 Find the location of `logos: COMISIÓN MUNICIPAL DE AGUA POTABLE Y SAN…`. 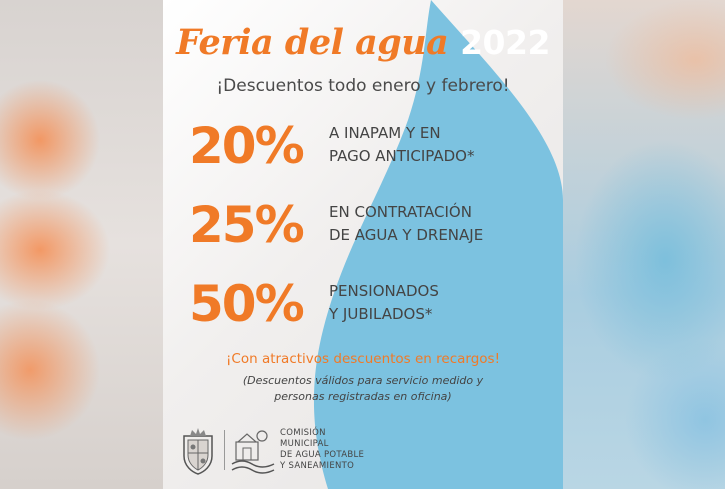

logos: COMISIÓN MUNICIPAL DE AGUA POTABLE Y SAN… is located at coordinates (278, 451).